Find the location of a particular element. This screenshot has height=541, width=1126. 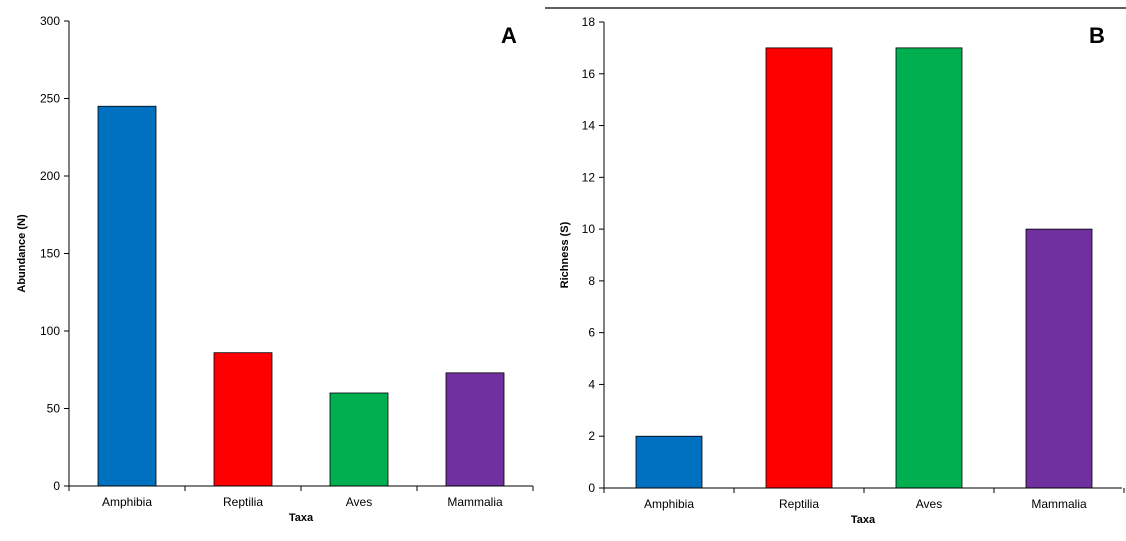

y-tick-label: 10 is located at coordinates (589, 229).